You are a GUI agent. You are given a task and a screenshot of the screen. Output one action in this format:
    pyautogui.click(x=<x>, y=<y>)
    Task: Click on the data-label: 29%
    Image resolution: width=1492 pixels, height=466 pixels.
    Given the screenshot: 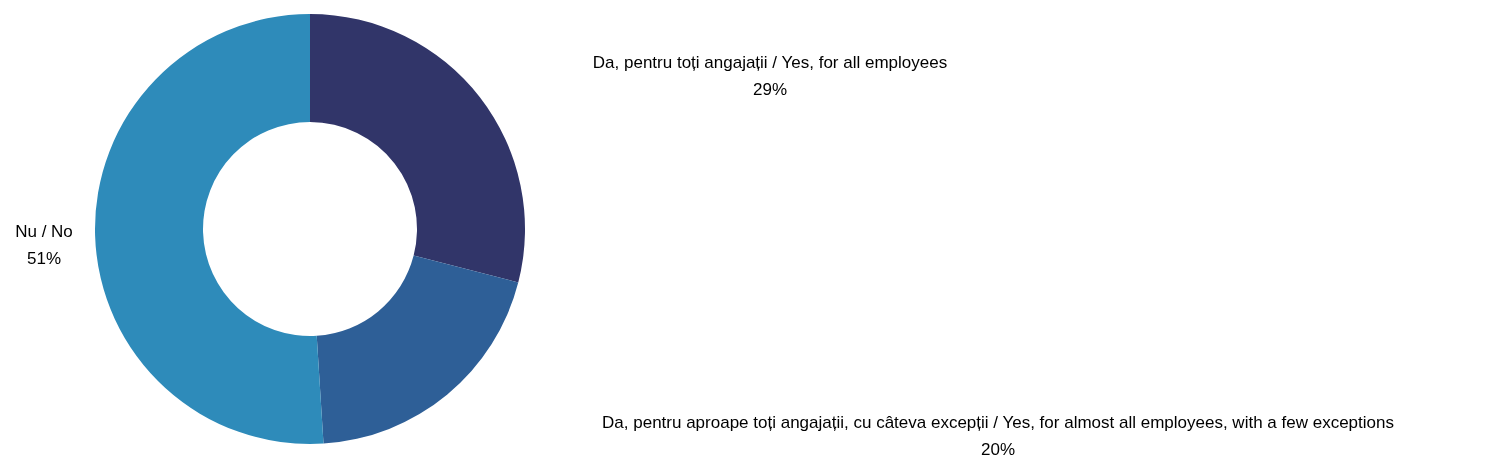 What is the action you would take?
    pyautogui.click(x=770, y=89)
    